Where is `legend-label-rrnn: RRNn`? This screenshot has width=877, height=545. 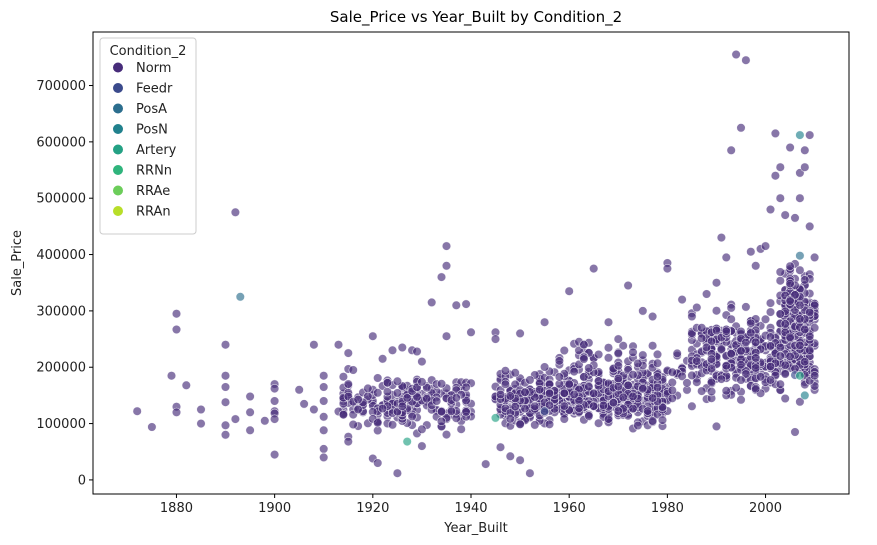
legend-label-rrnn: RRNn is located at coordinates (154, 171).